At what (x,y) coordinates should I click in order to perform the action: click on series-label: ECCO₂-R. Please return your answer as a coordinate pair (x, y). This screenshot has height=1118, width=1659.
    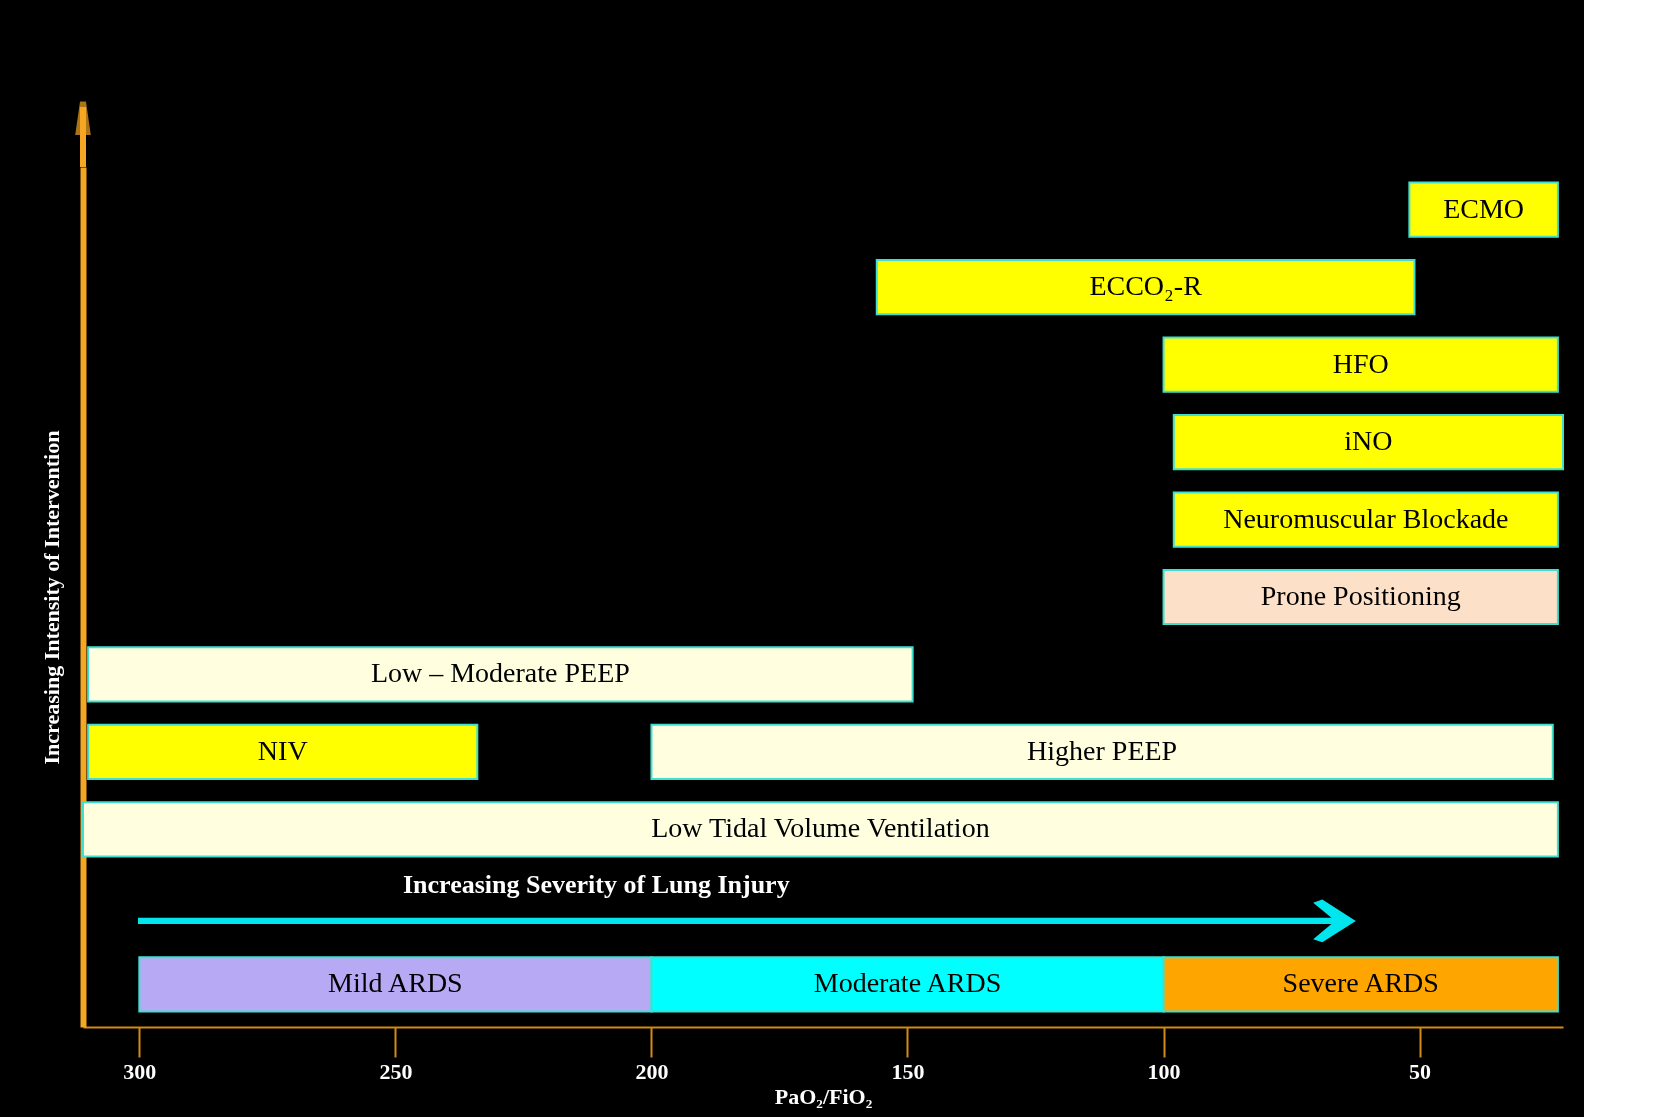
    Looking at the image, I should click on (1146, 286).